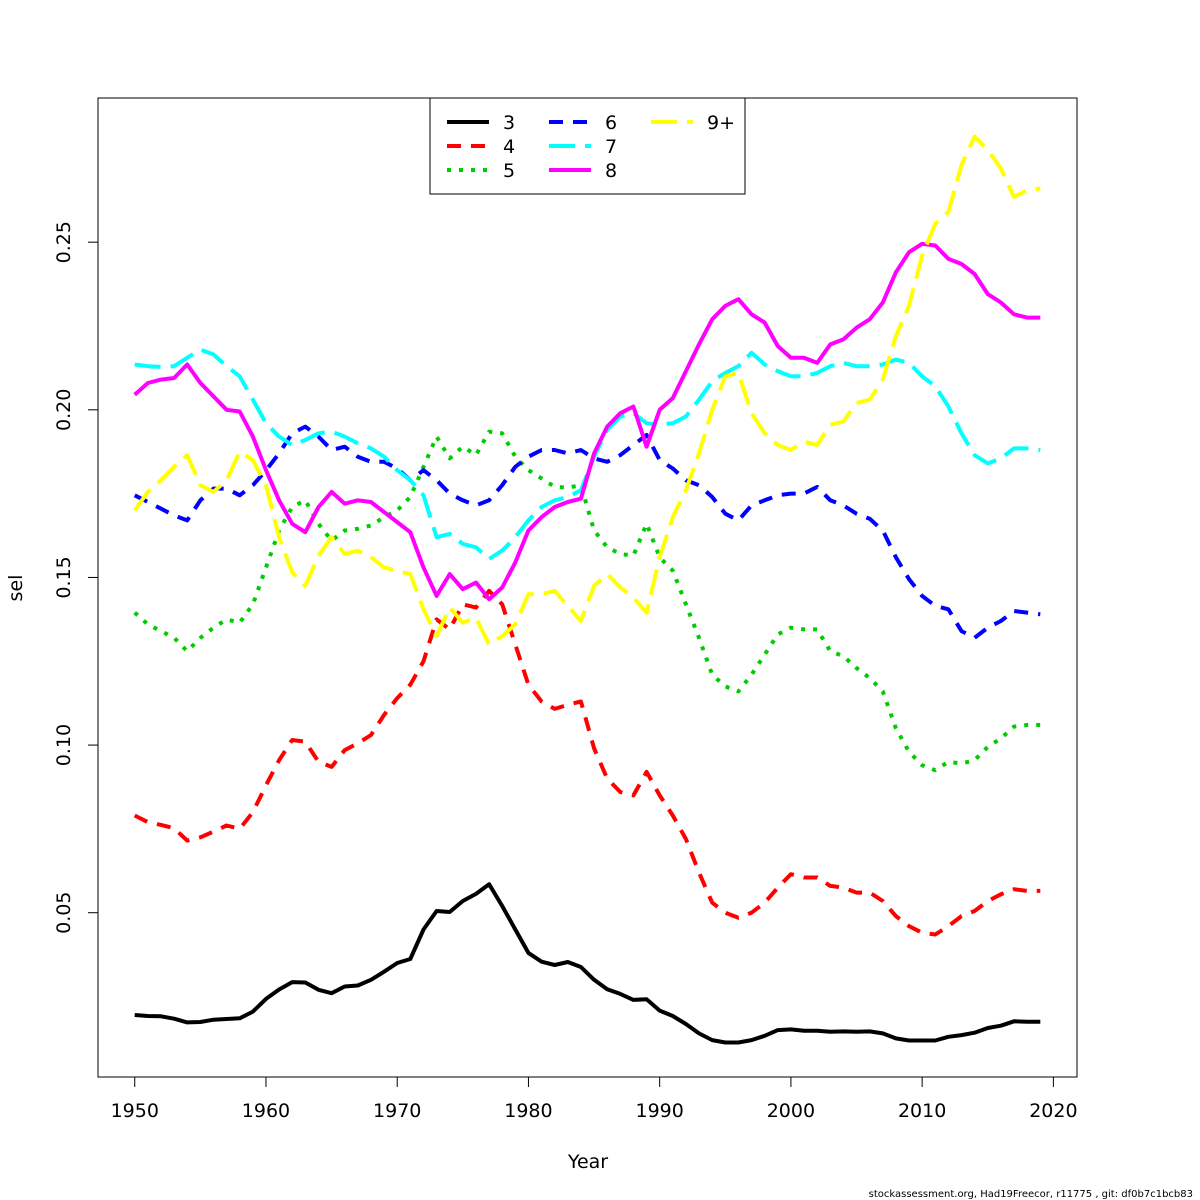 Image resolution: width=1200 pixels, height=1200 pixels. Describe the element at coordinates (594, 1099) in the screenshot. I see `x-axis: 1950 1960 1970 1980 1990 2000 2010 2020` at that location.